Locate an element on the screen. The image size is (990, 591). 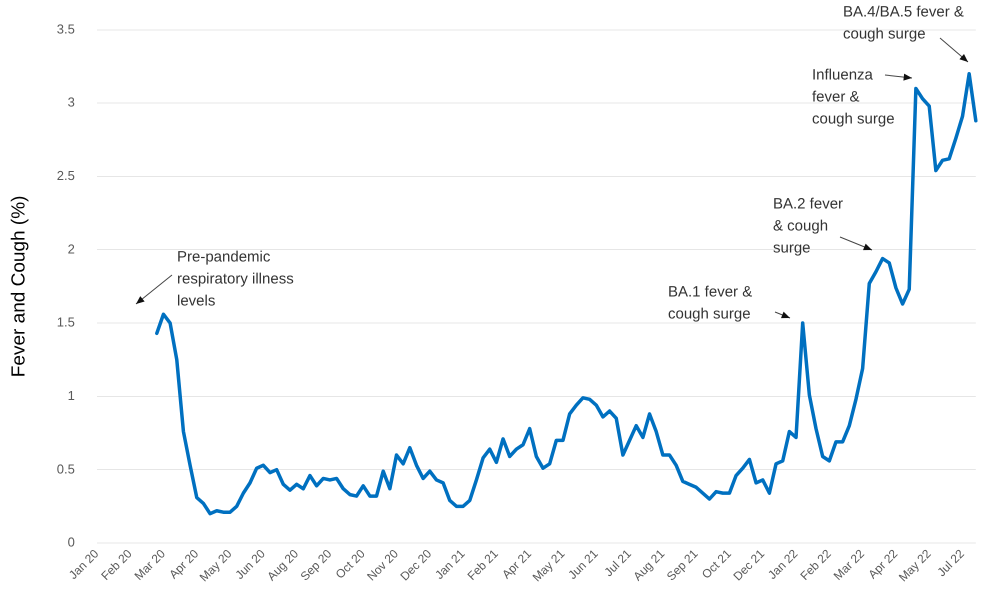
x-tick-label: May 22 is located at coordinates (915, 565).